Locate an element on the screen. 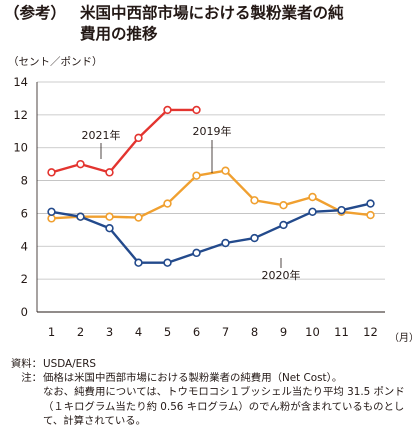  y-tick-label: 4 is located at coordinates (24, 246).